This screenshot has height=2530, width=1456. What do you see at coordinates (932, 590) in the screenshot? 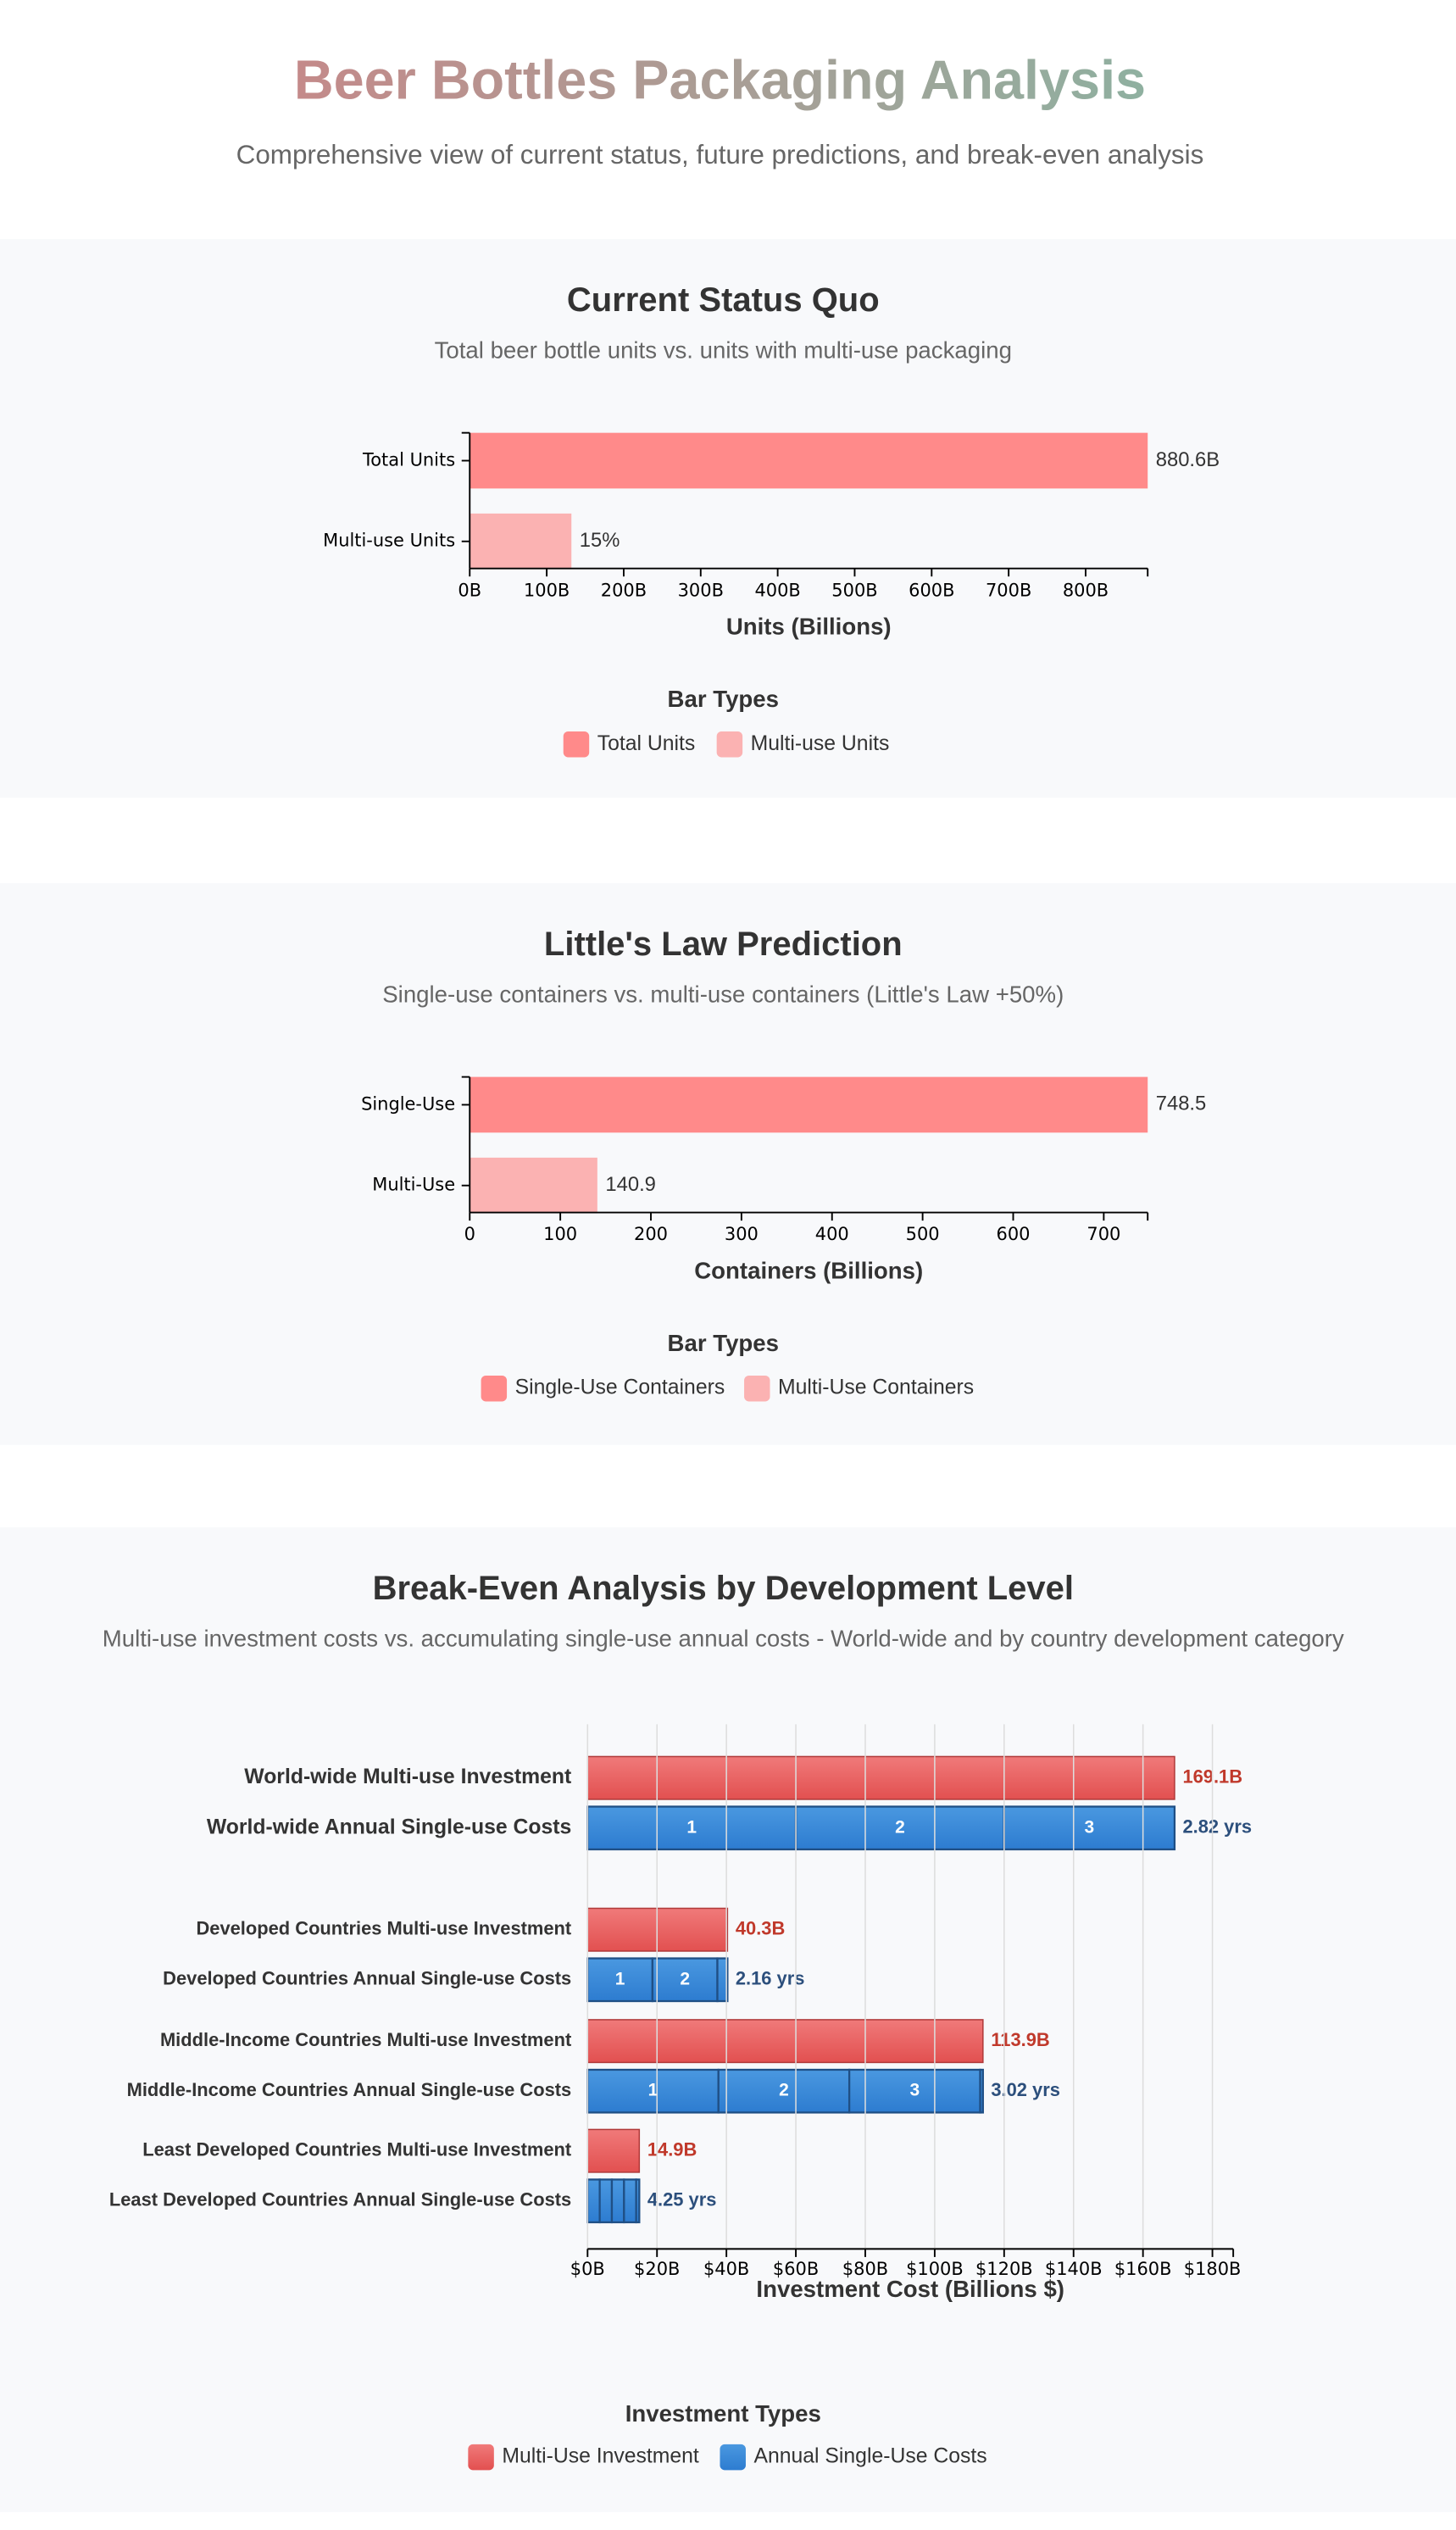
I see `x-tick-label: 600B` at bounding box center [932, 590].